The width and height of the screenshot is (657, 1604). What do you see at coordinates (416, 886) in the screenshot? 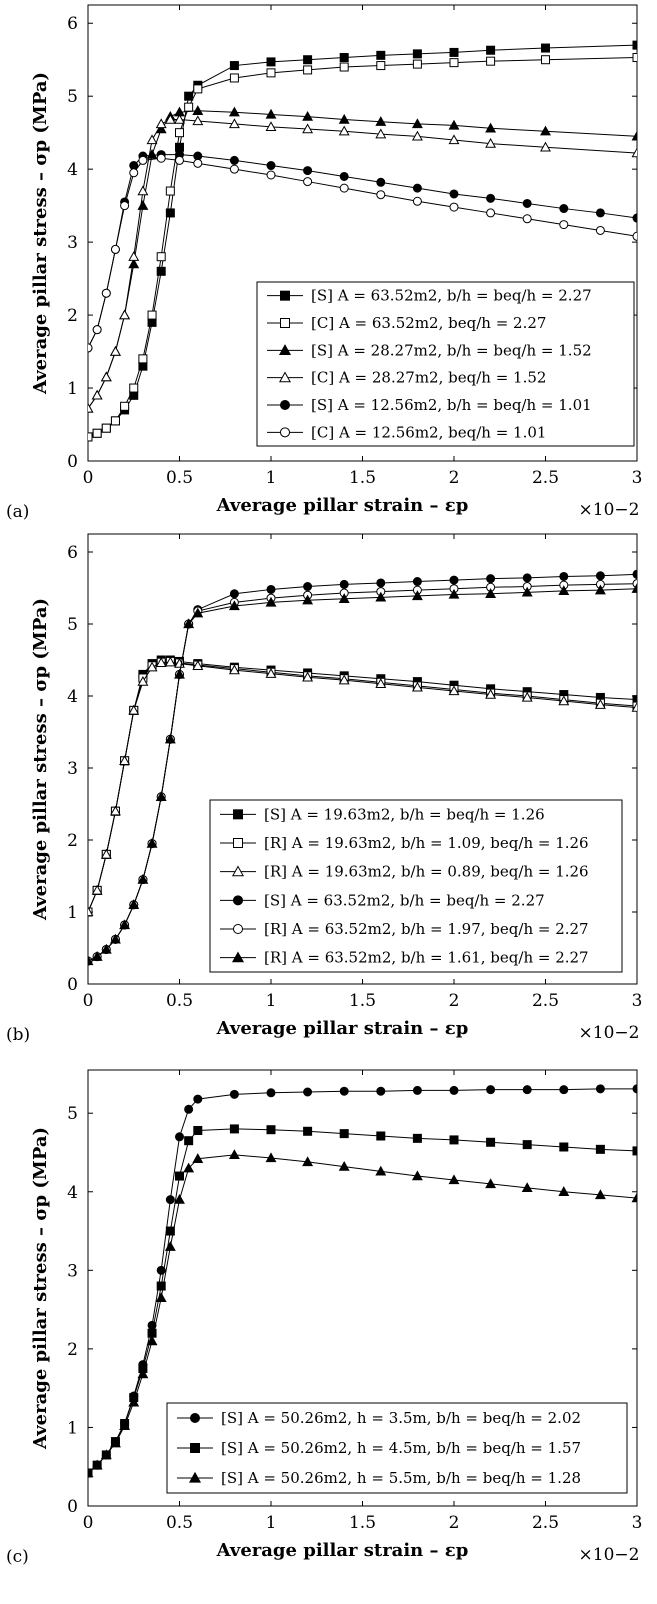
I see `legend-box` at bounding box center [416, 886].